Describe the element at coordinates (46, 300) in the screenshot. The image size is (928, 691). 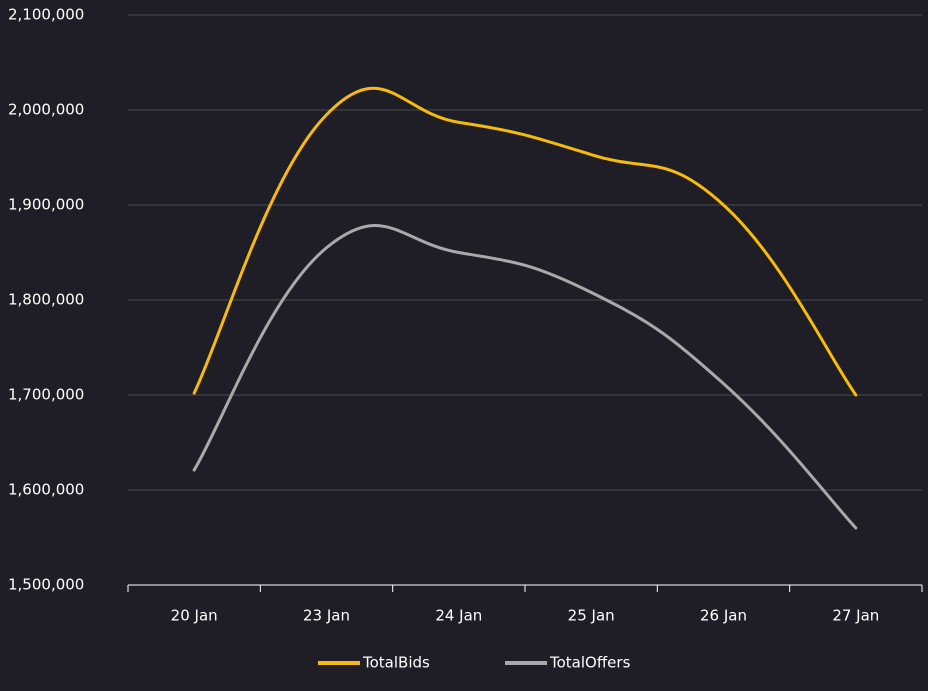
I see `y-tick-label: 1,800,000` at that location.